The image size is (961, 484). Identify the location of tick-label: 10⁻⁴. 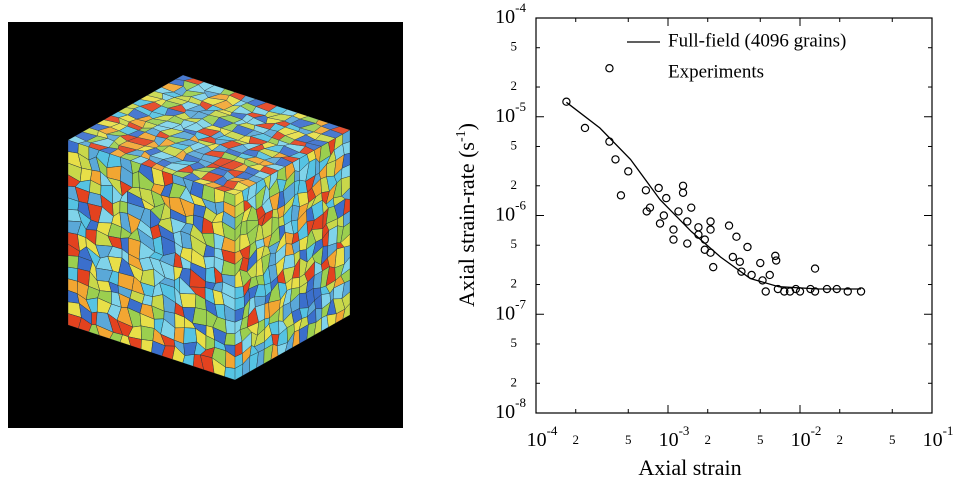
(542, 437).